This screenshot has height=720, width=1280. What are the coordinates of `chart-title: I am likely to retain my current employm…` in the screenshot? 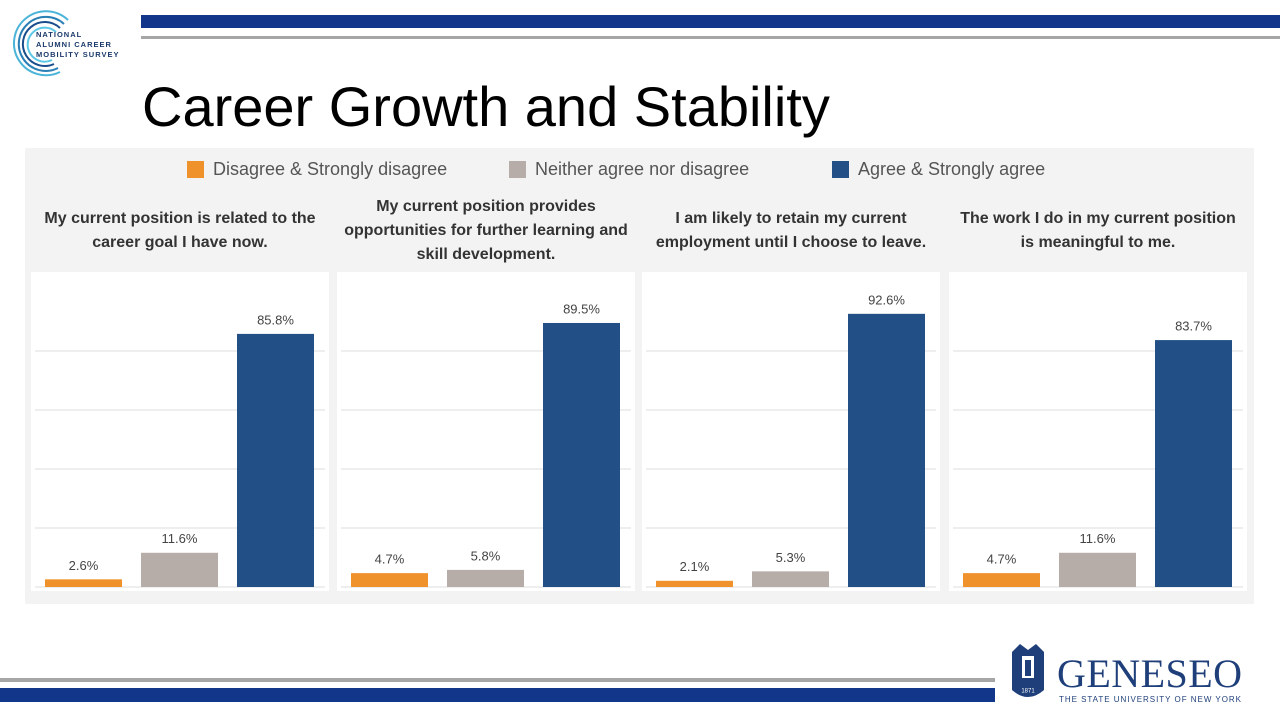 It's located at (791, 230).